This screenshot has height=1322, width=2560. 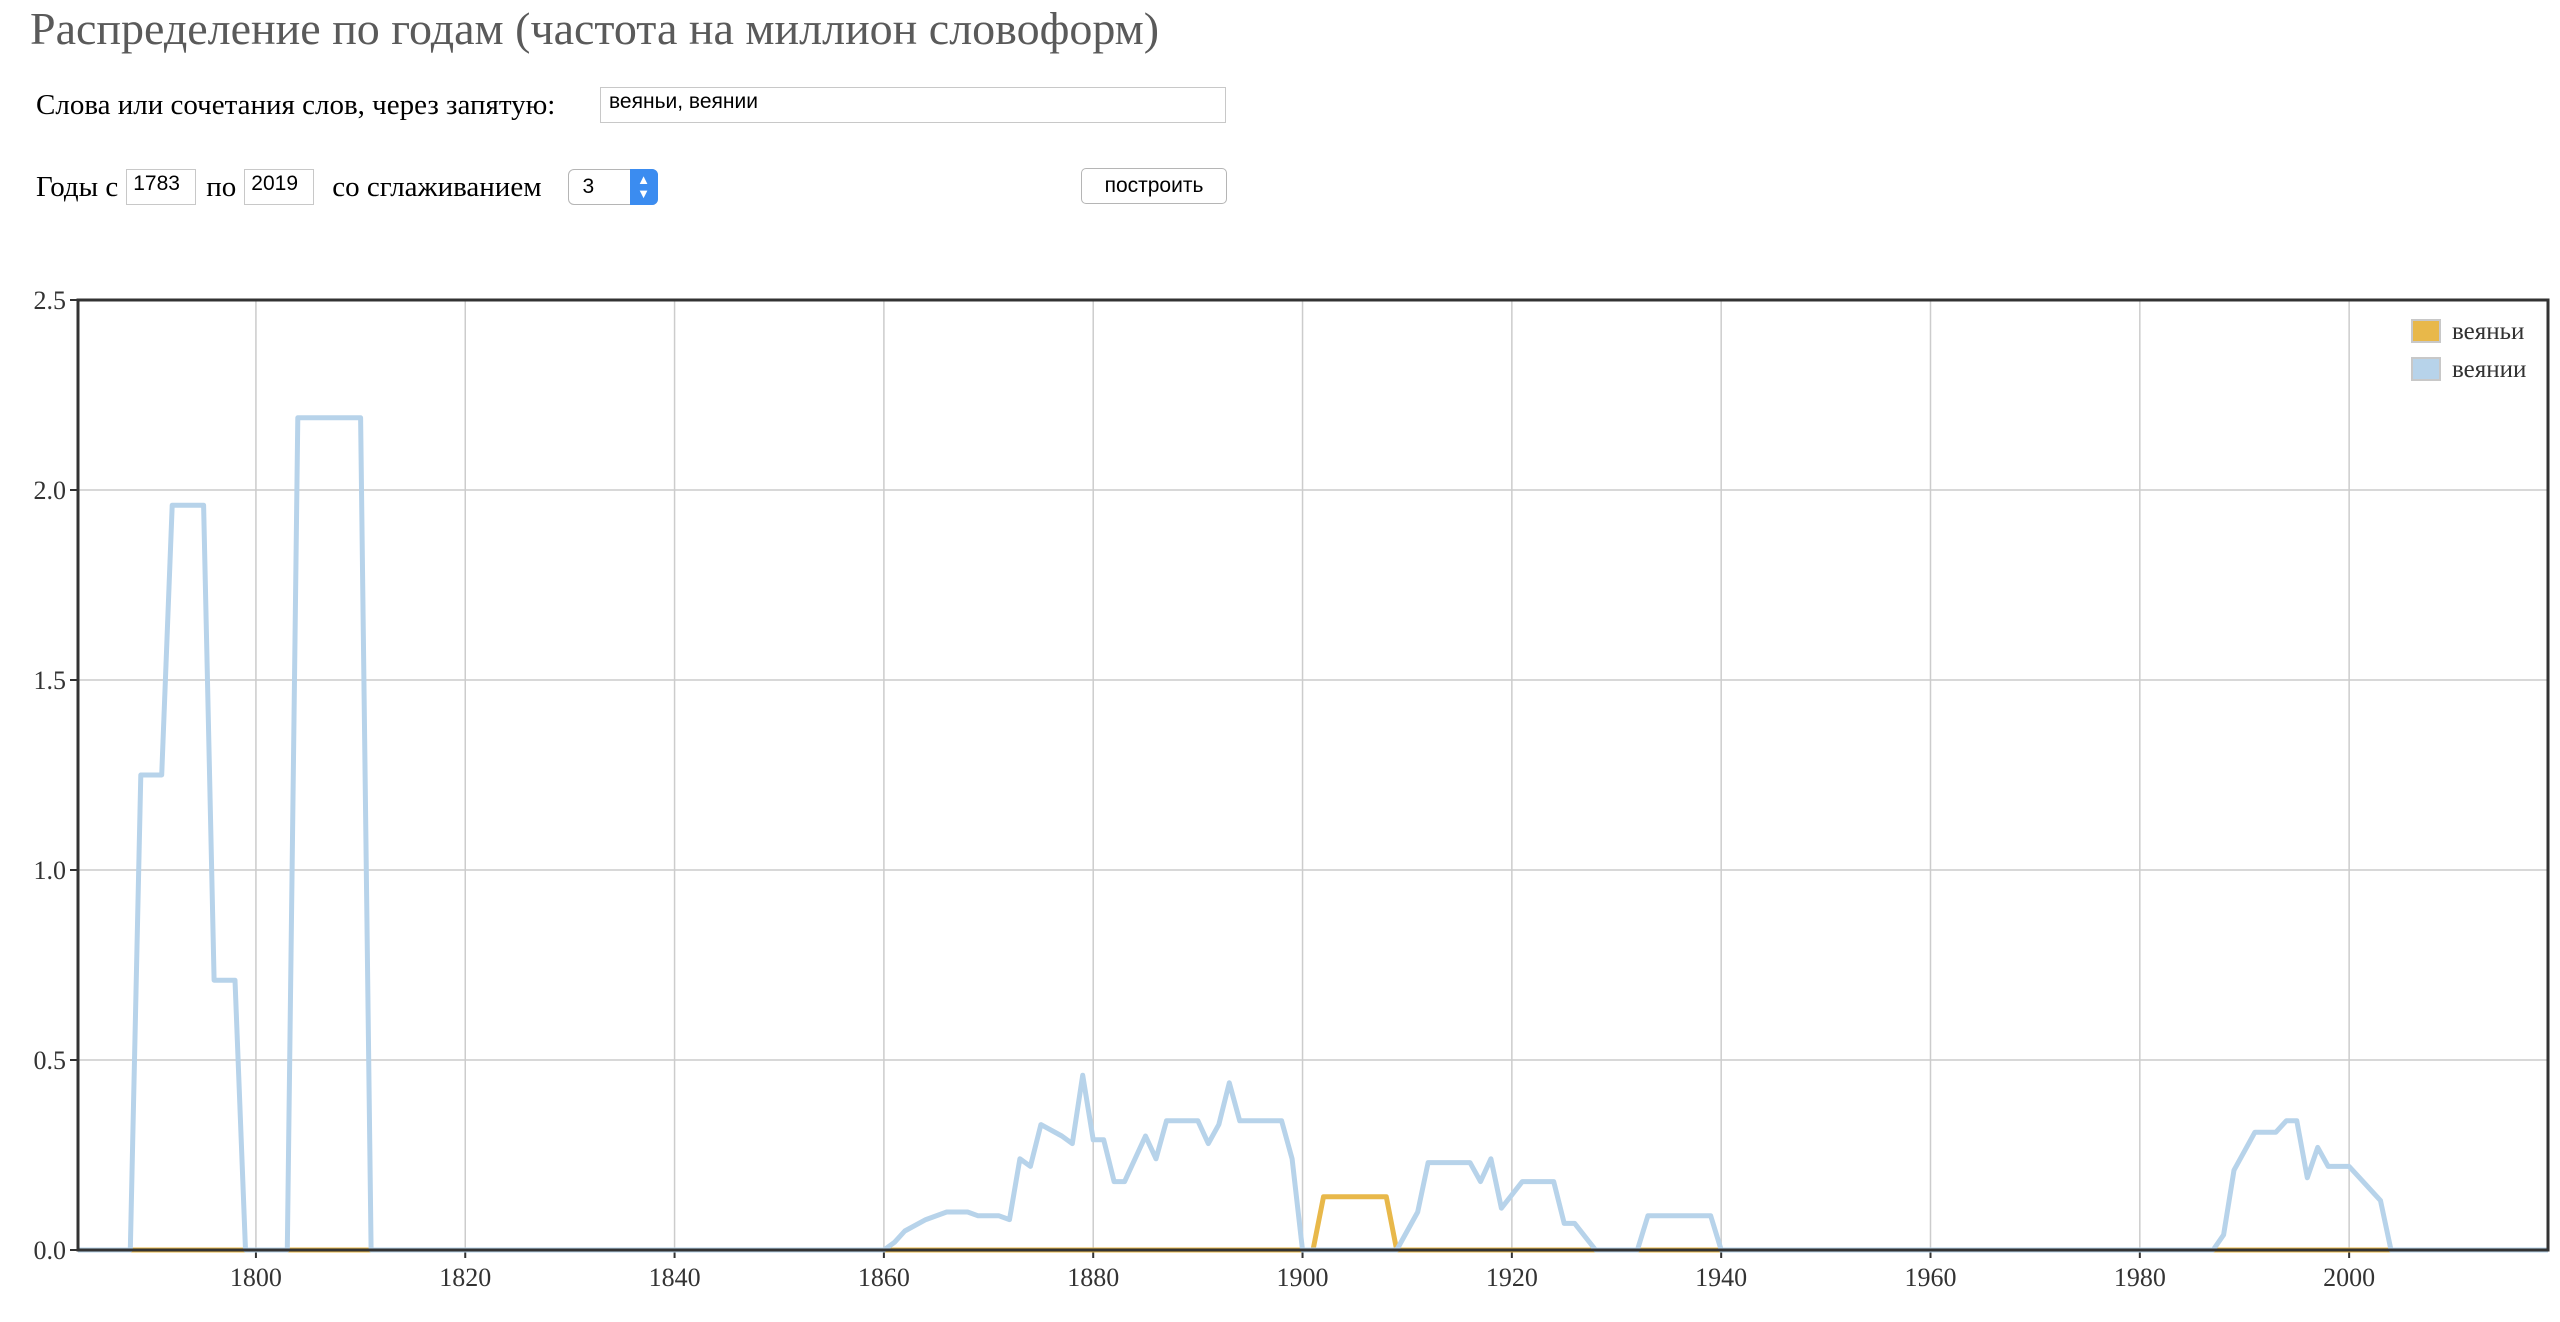 I want to click on x-tick-label: 1840, so click(x=675, y=1277).